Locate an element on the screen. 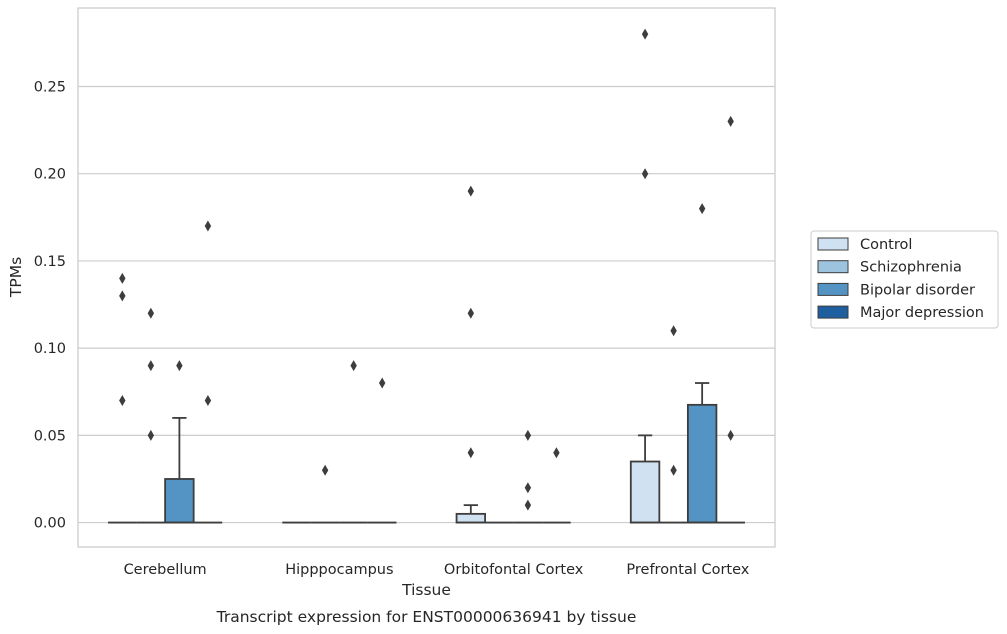 The height and width of the screenshot is (634, 1007). y-tick-label: 0.10 is located at coordinates (50, 349).